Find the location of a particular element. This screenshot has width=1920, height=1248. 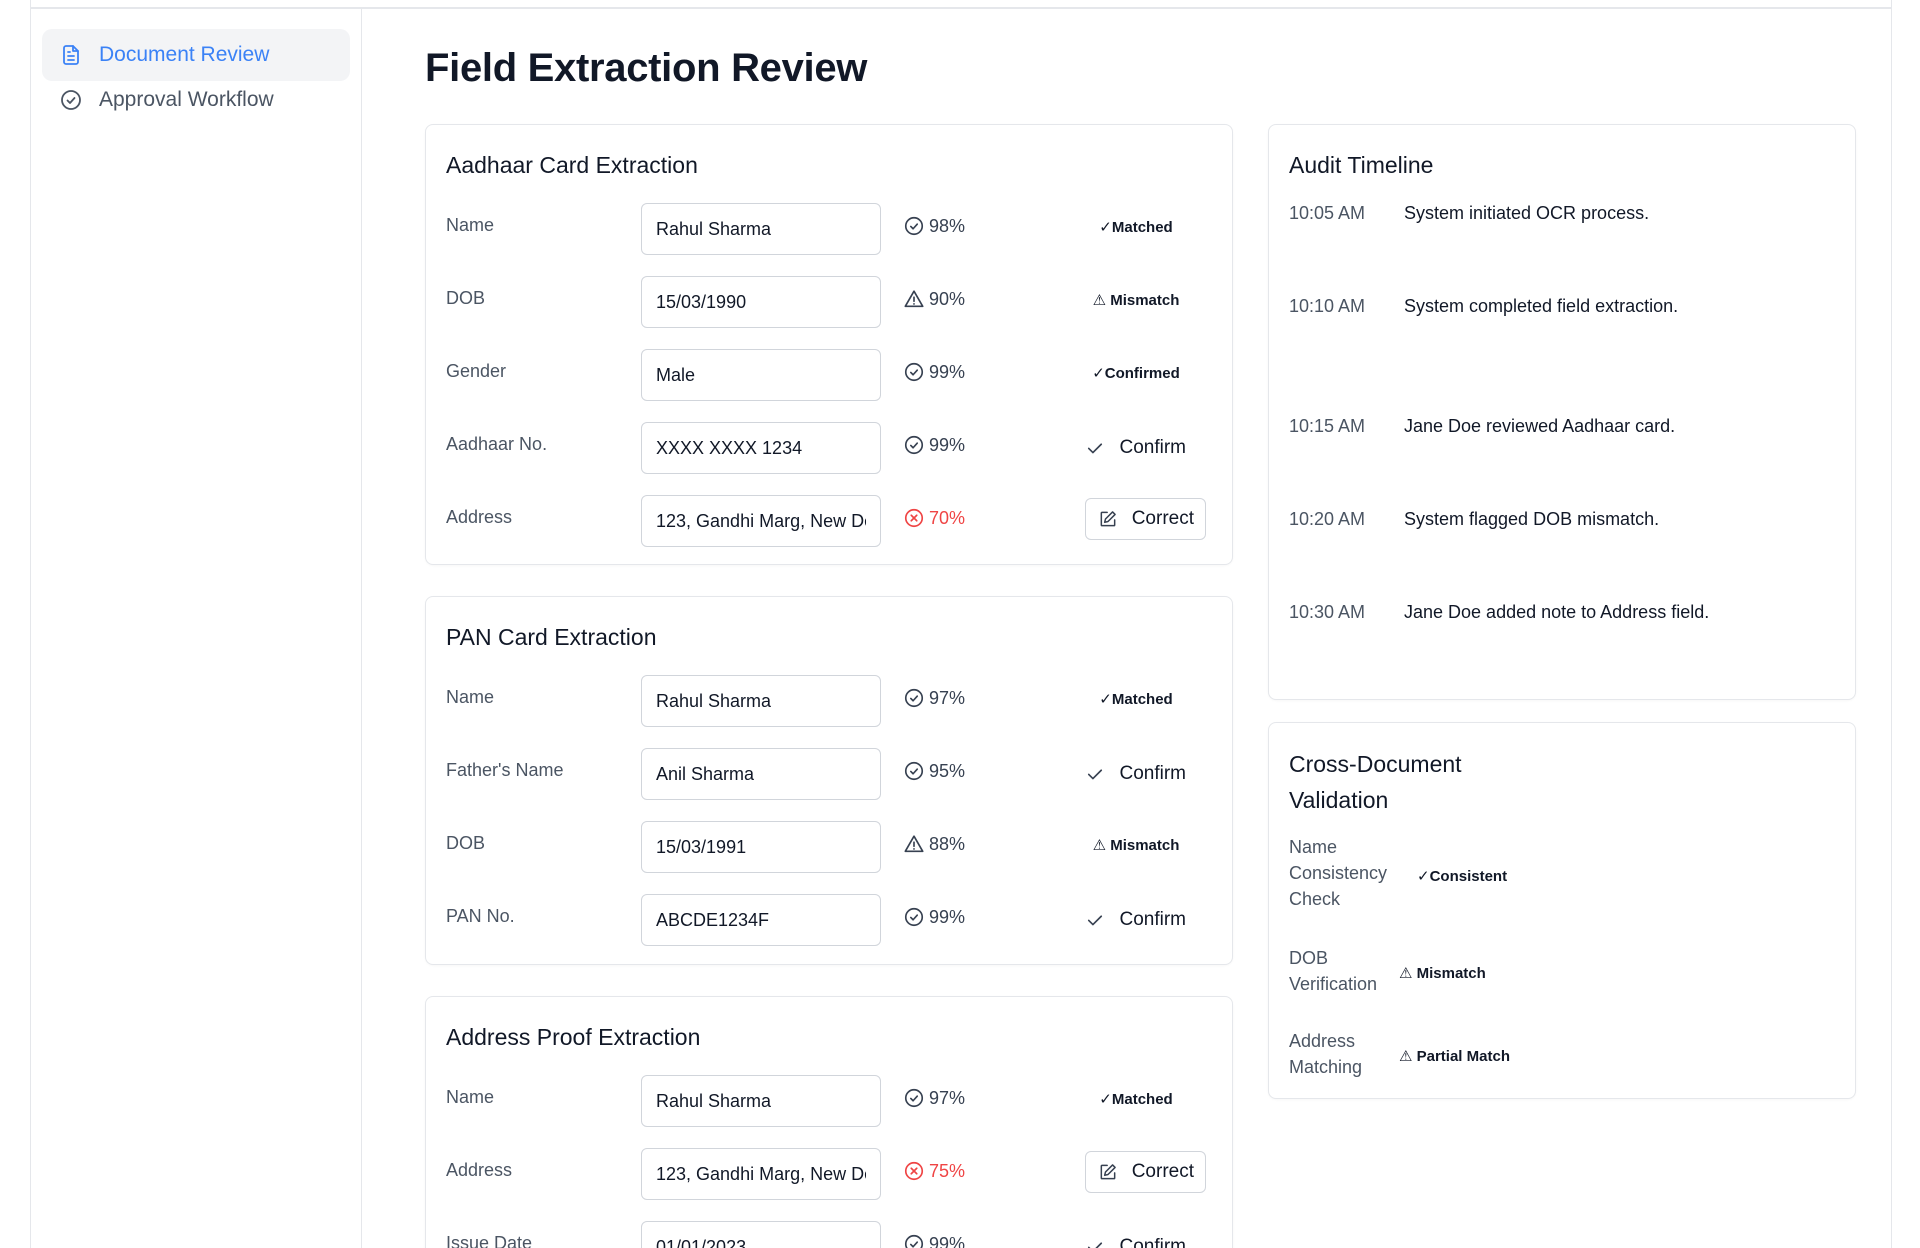

confidence-score: 70% is located at coordinates (934, 518).